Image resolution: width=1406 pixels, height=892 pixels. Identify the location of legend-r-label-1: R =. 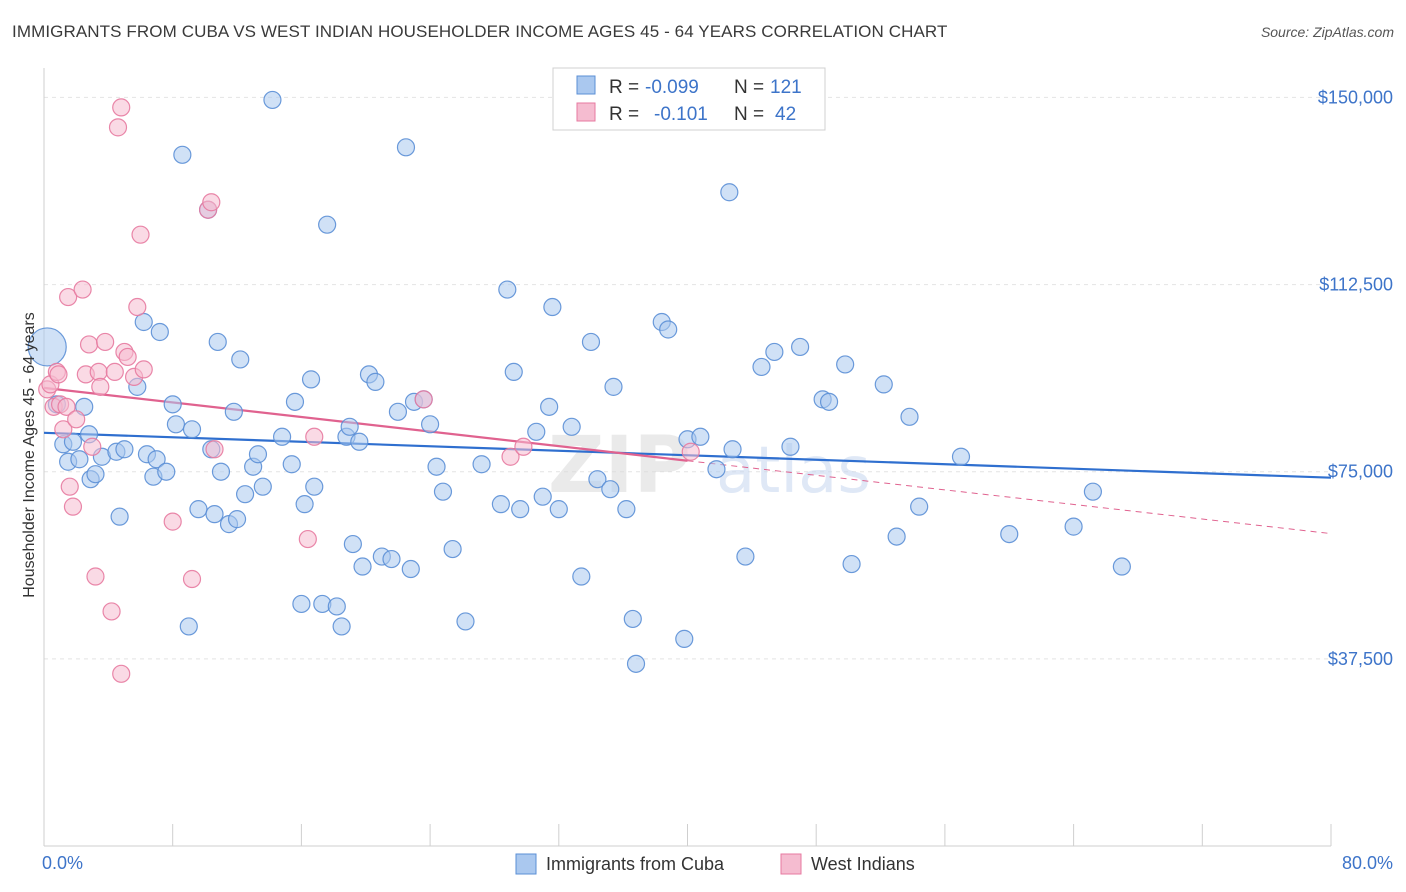
(624, 87).